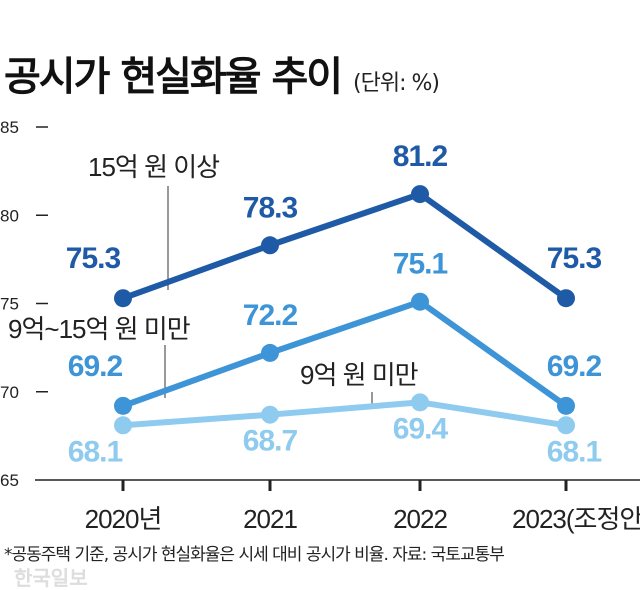 The height and width of the screenshot is (590, 640). I want to click on data-label: 68.7, so click(270, 441).